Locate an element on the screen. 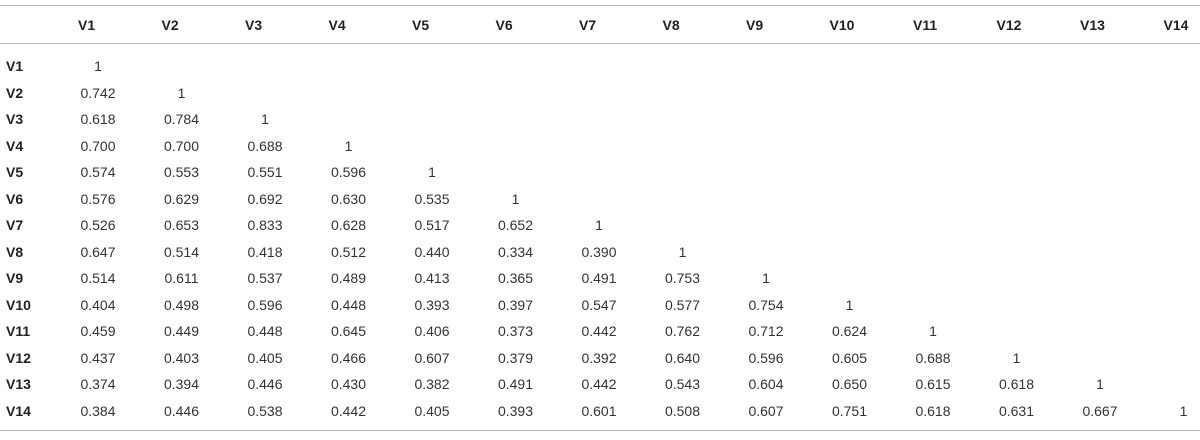  cell: 0.640 is located at coordinates (705, 358).